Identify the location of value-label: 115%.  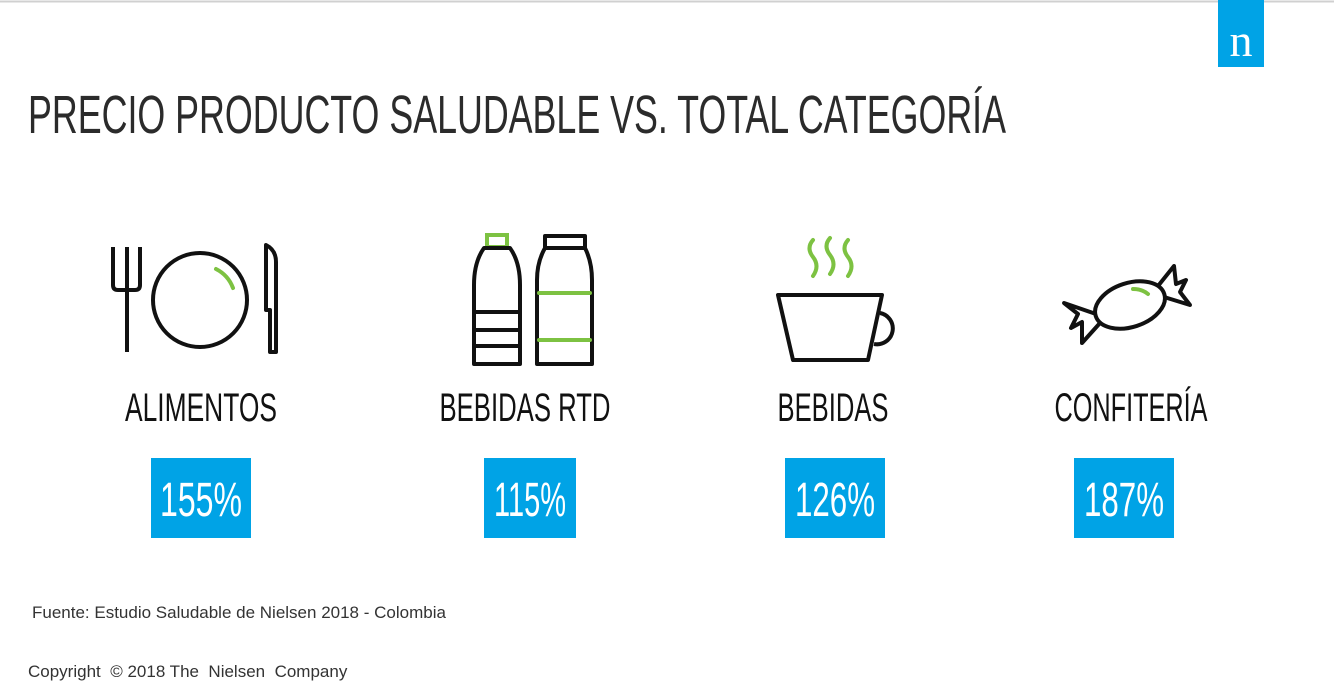
(530, 500).